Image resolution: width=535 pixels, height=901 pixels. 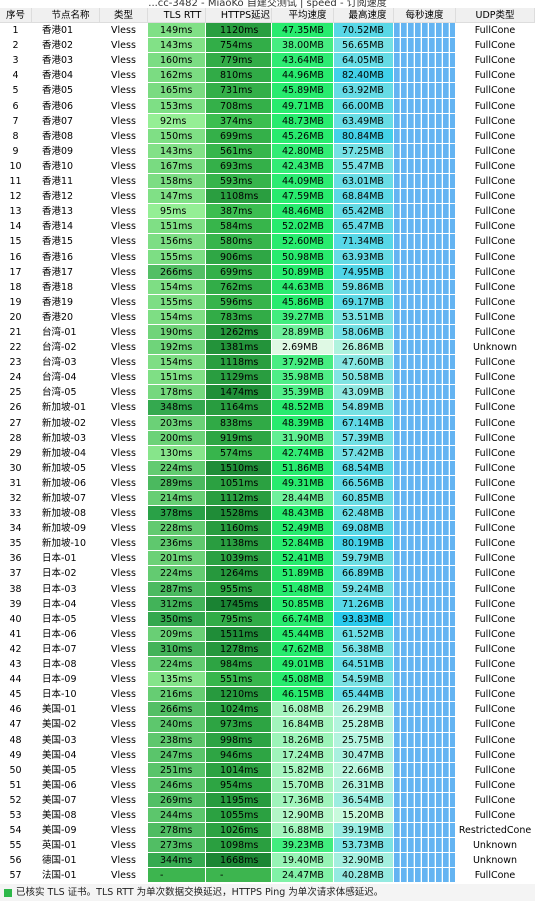 What do you see at coordinates (16, 604) in the screenshot?
I see `table-cell: 39` at bounding box center [16, 604].